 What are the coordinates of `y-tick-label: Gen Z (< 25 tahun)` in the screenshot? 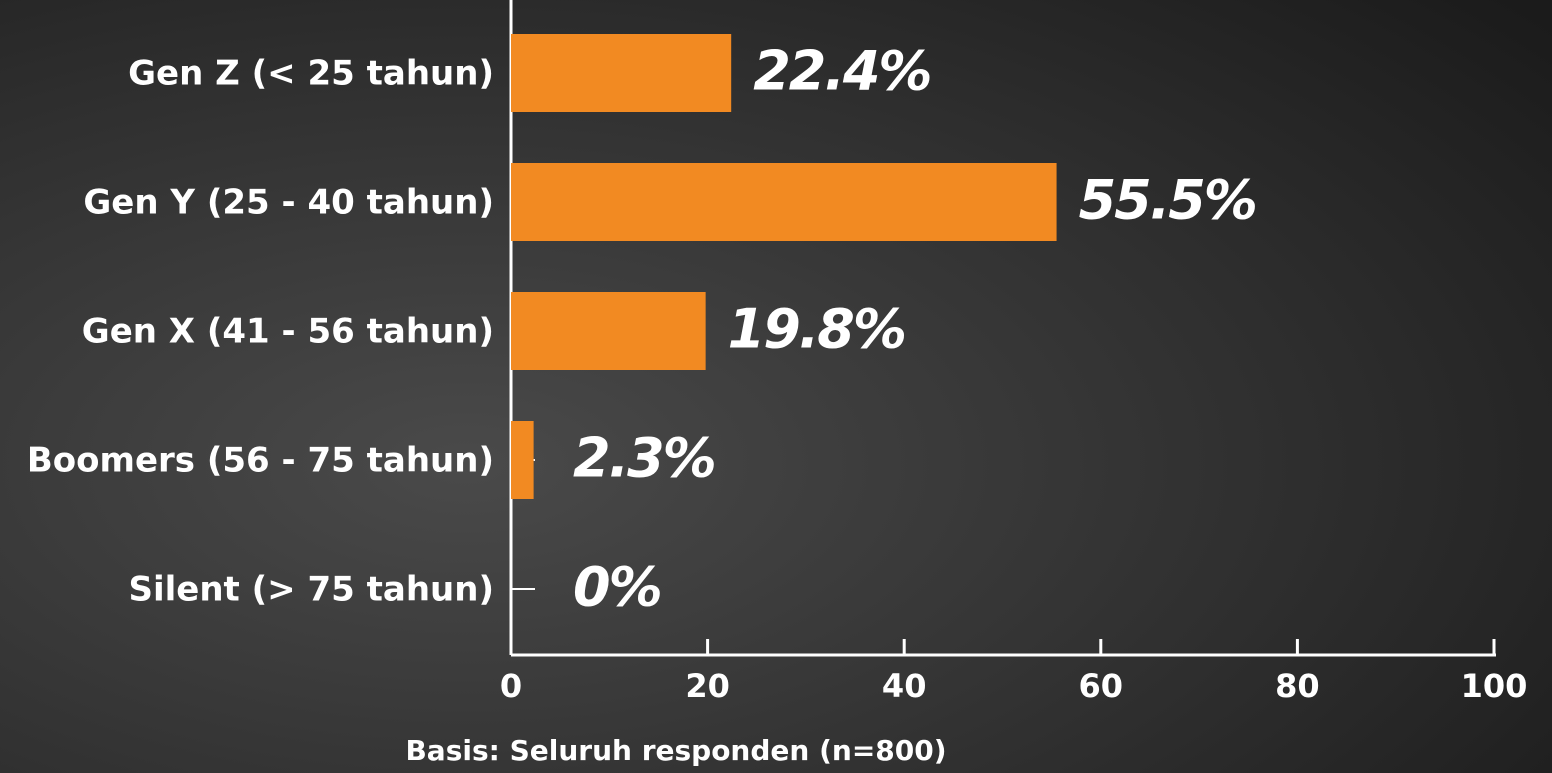 It's located at (311, 74).